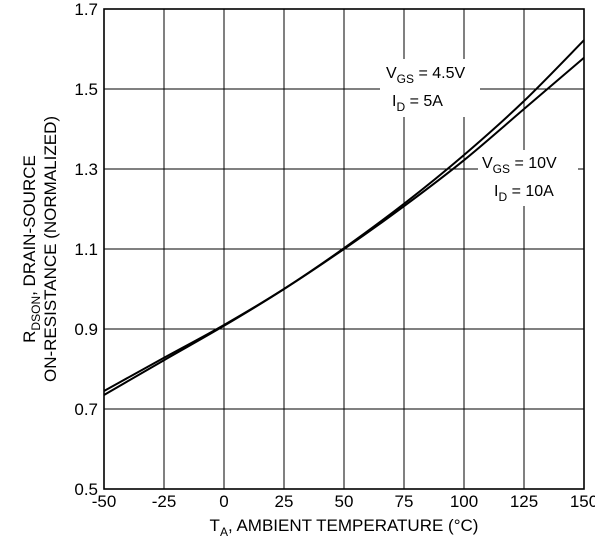 This screenshot has width=595, height=539. I want to click on annotation-series-2-bg, so click(528, 178).